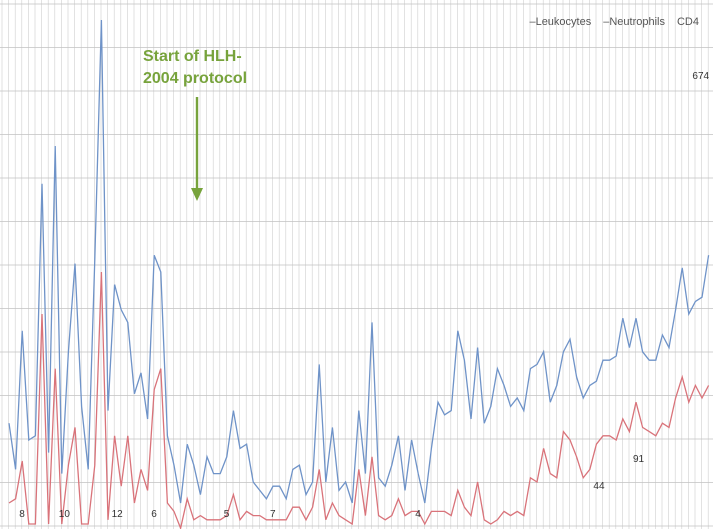  I want to click on legend-leukocytes: –Leukocytes, so click(560, 22).